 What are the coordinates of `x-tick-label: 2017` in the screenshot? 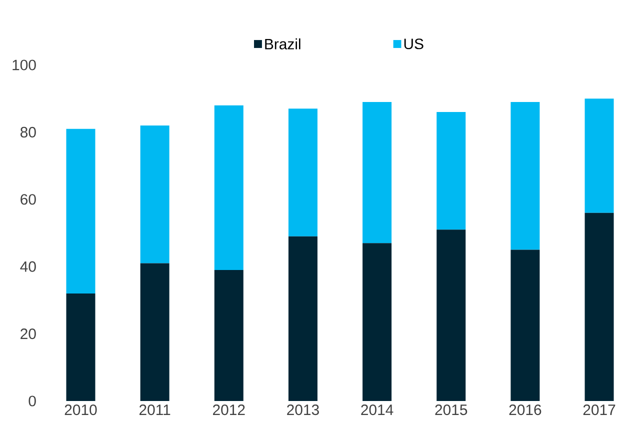 It's located at (599, 410).